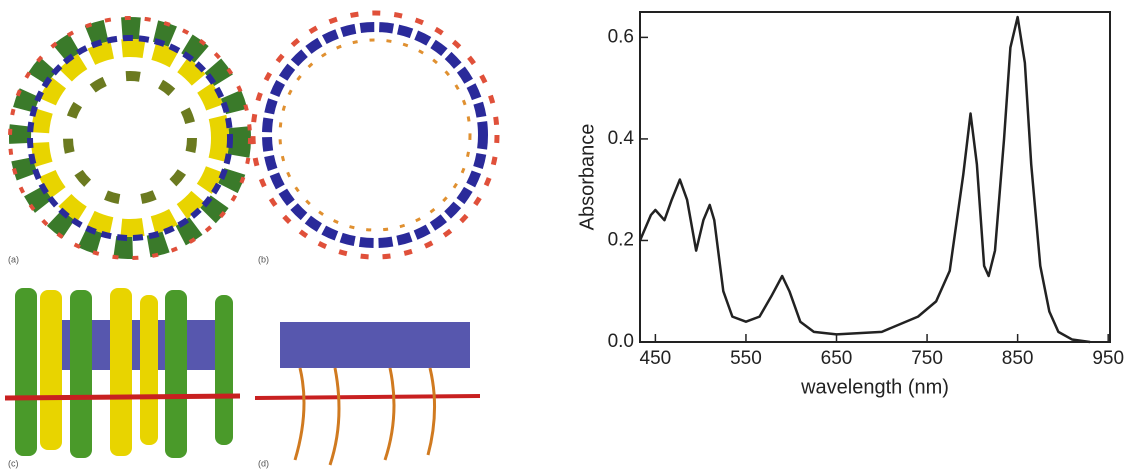 This screenshot has height=470, width=1133. What do you see at coordinates (621, 138) in the screenshot?
I see `y-tick-label: 0.4` at bounding box center [621, 138].